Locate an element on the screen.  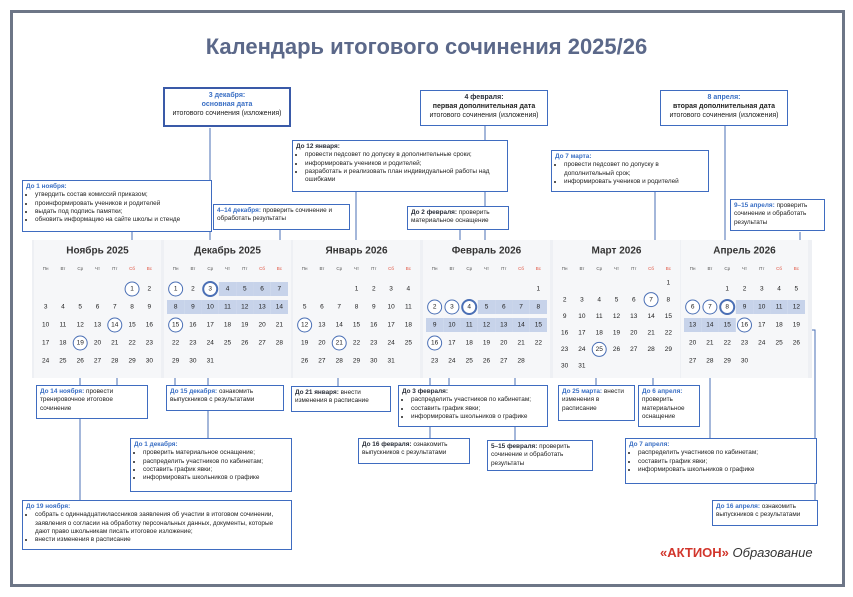
day: 14 is located at coordinates (340, 325).